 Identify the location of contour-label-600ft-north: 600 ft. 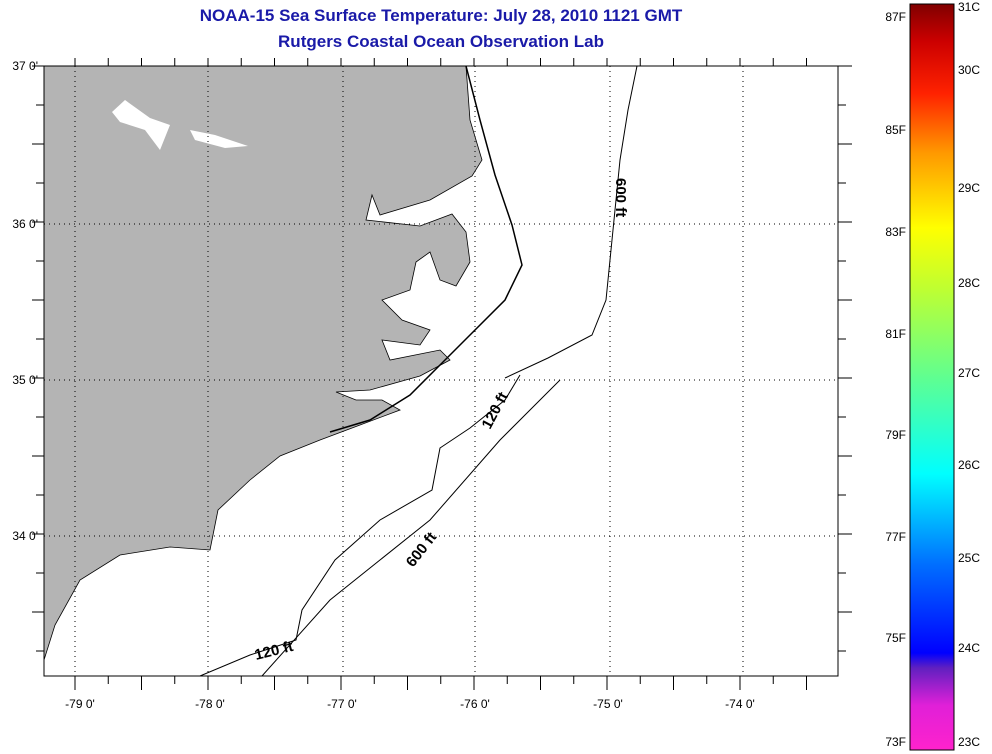
(620, 197).